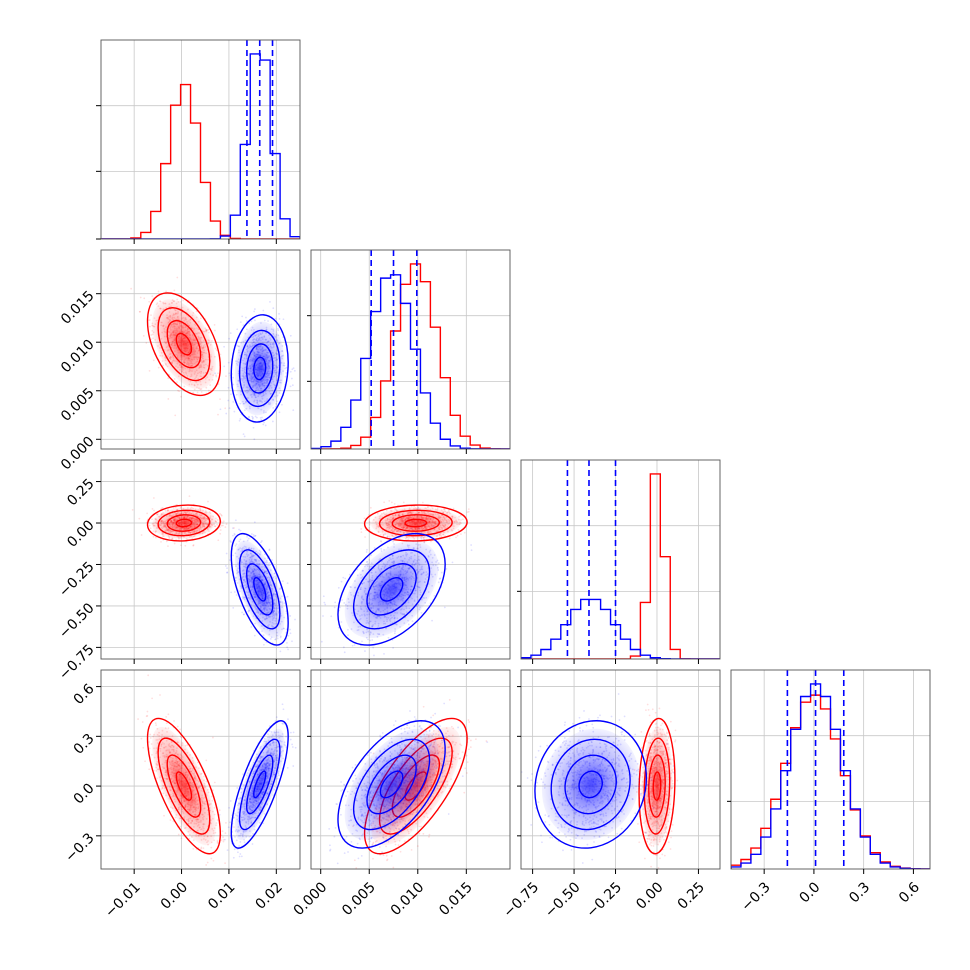 Image resolution: width=970 pixels, height=970 pixels. I want to click on y-tick-label-2-2: −0.25, so click(77, 580).